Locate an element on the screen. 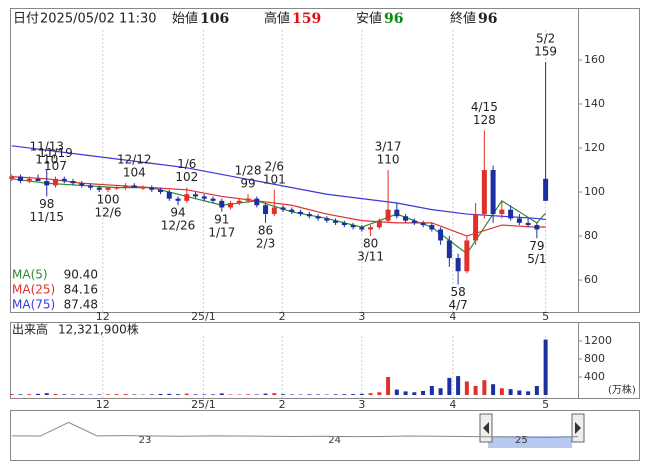  y-tick-label: 1200 is located at coordinates (598, 340).